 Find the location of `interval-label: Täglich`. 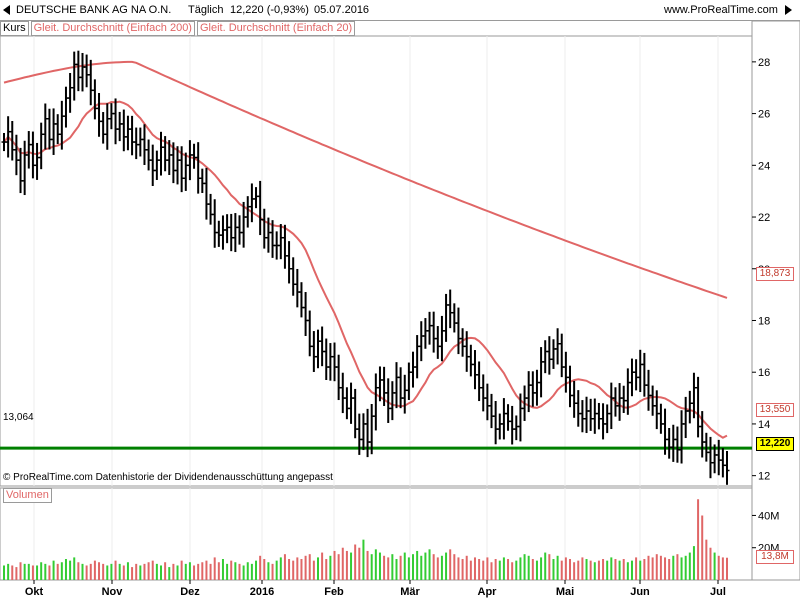

interval-label: Täglich is located at coordinates (206, 10).